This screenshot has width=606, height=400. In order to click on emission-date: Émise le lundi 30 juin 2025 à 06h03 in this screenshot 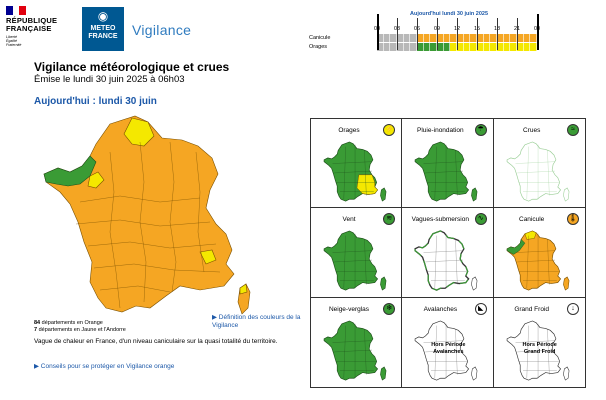, I will do `click(109, 79)`.